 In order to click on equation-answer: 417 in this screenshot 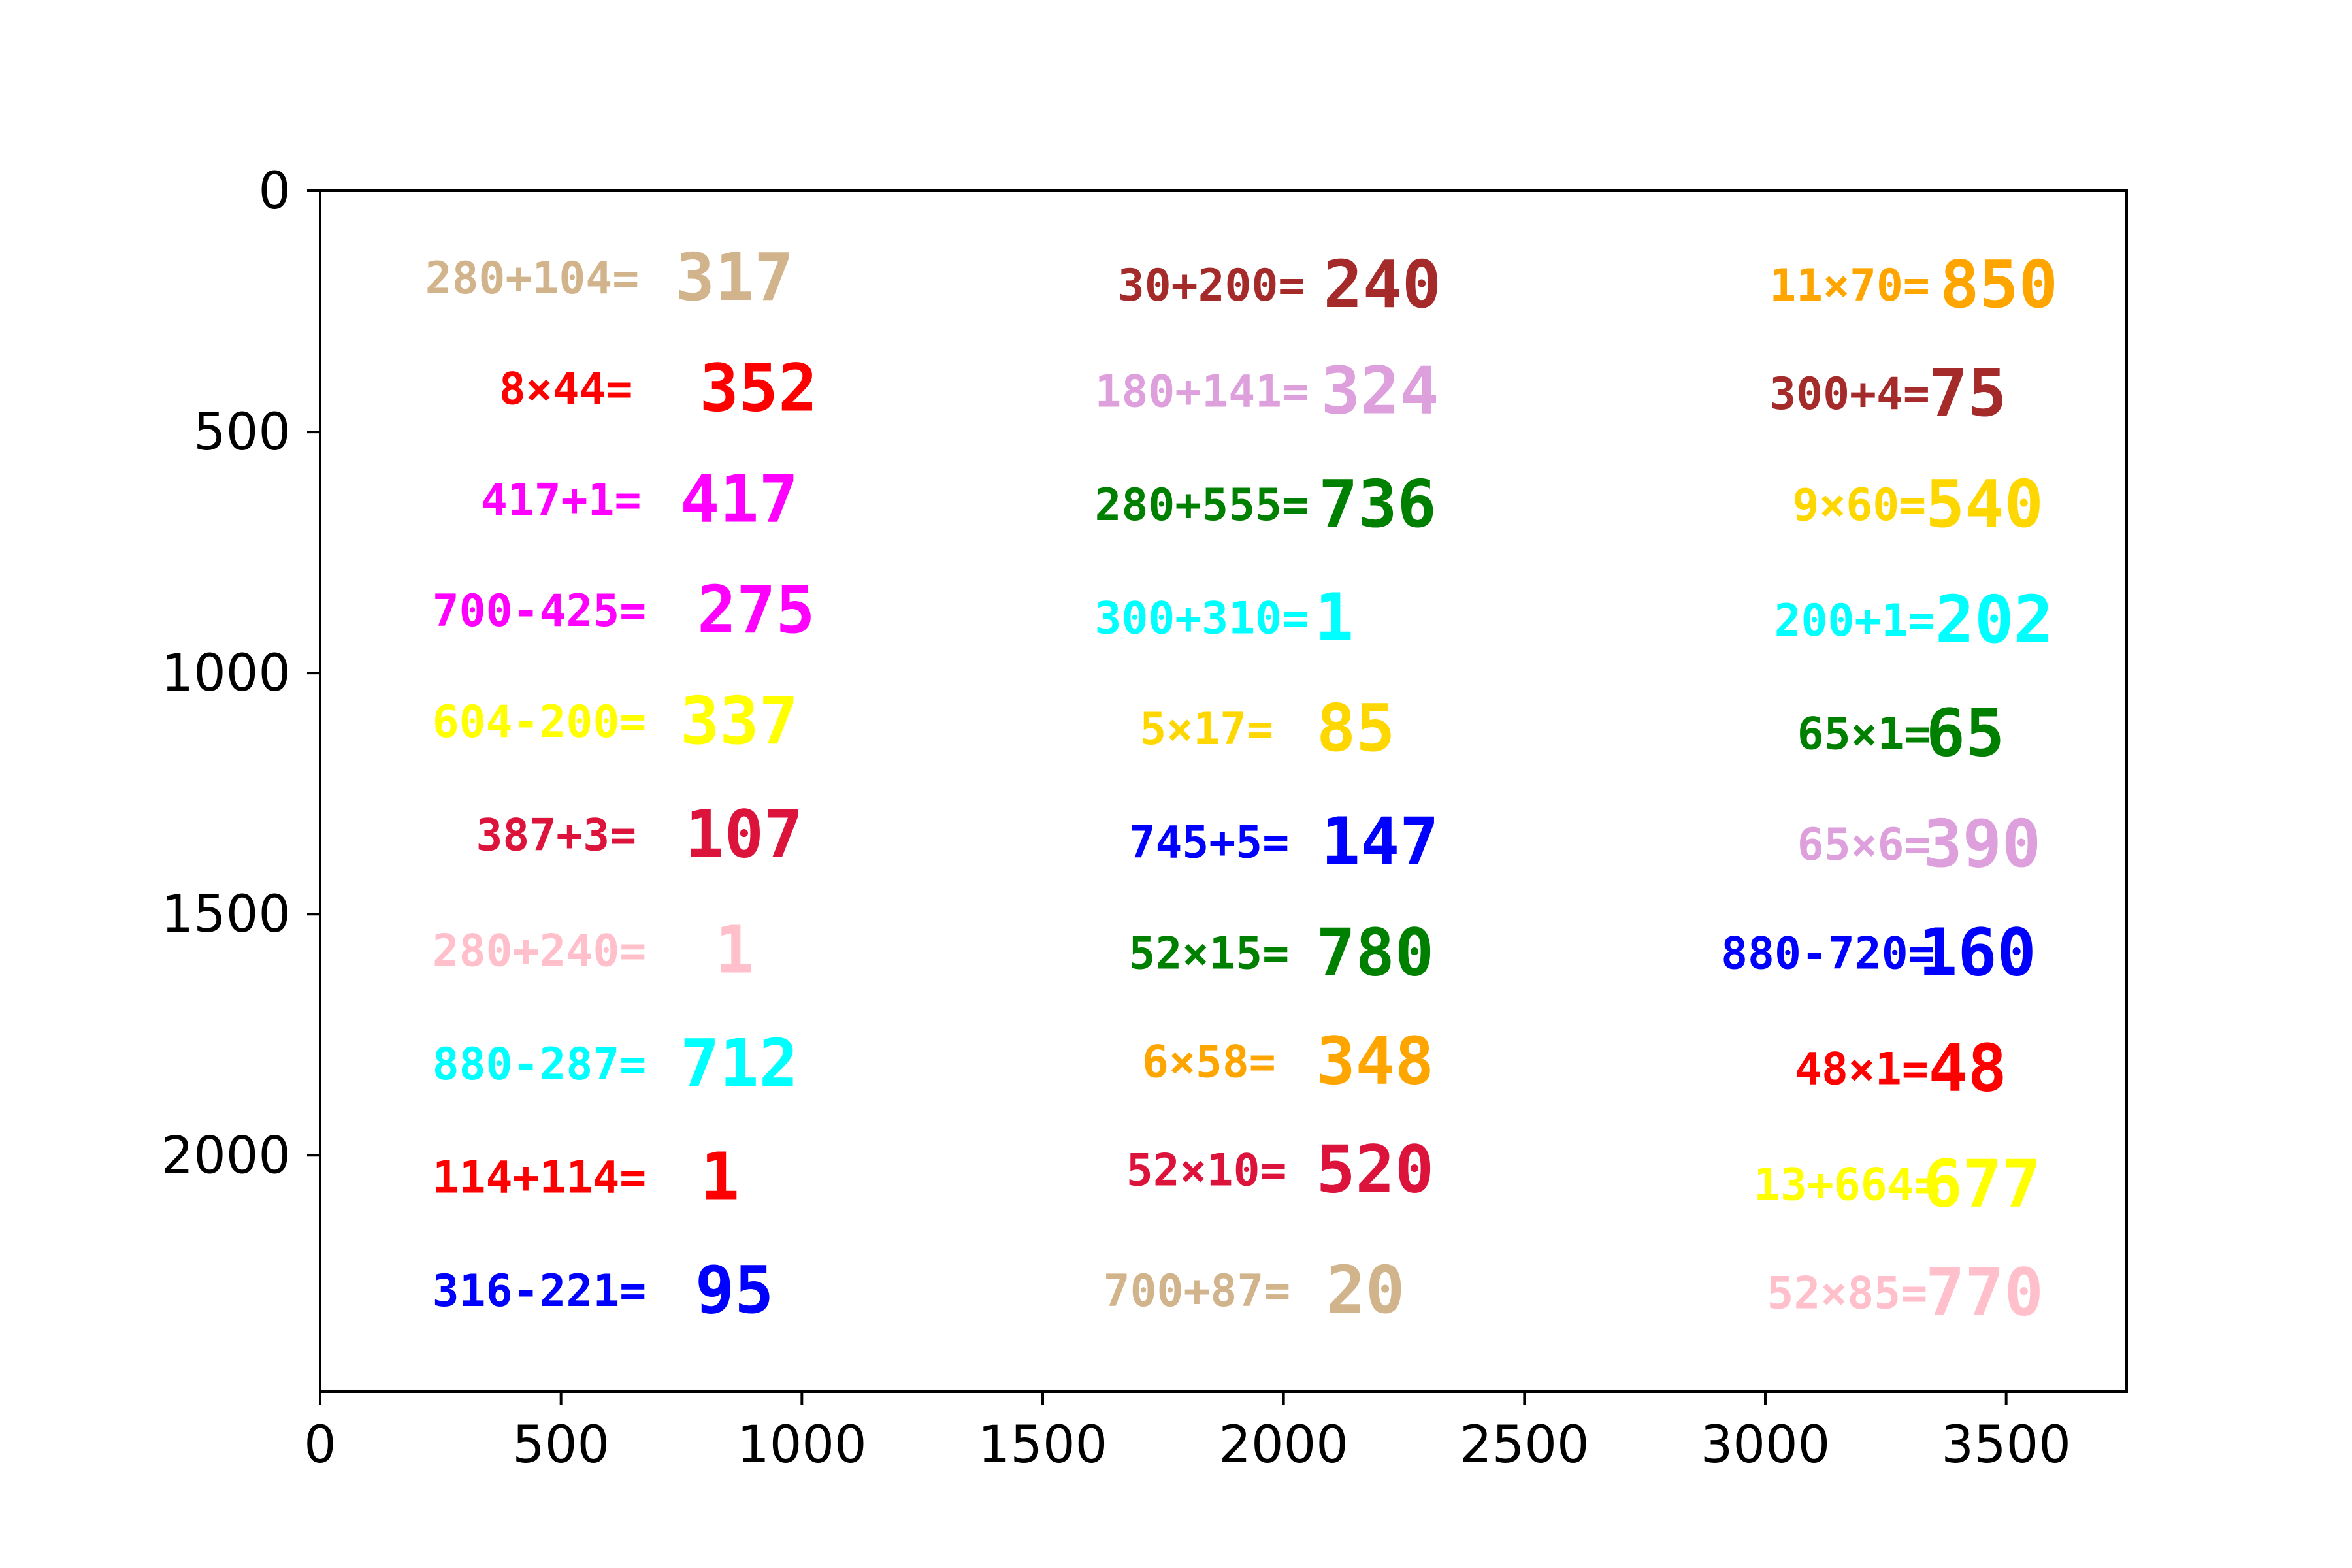, I will do `click(739, 499)`.